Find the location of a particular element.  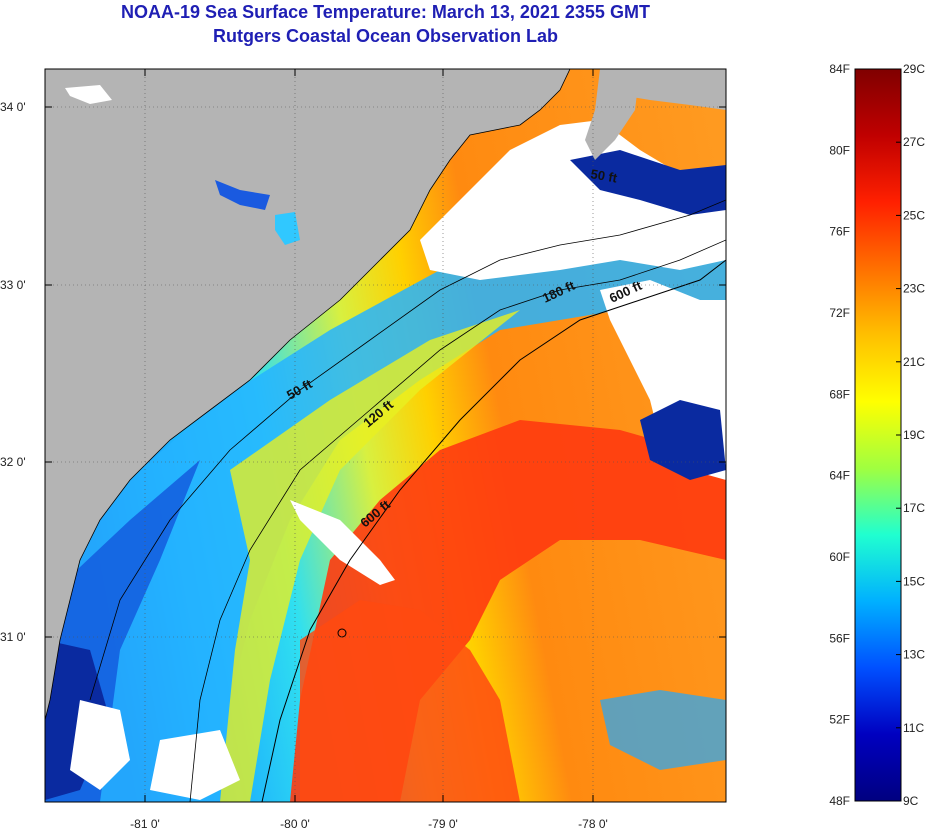

colorbar-f-label: 64F is located at coordinates (839, 476).